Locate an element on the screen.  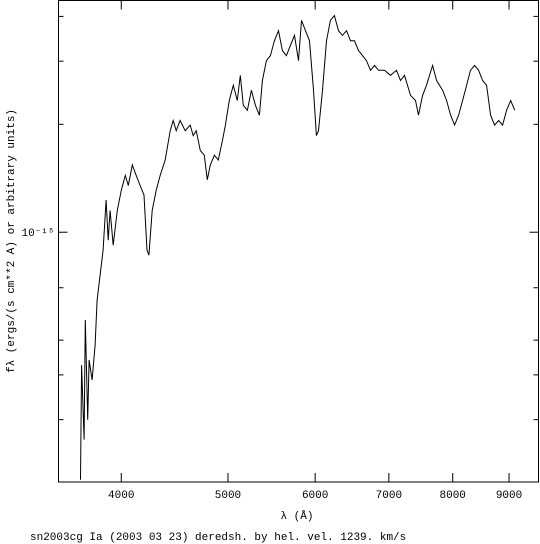
y-tick-label: 10⁻¹⁵ is located at coordinates (37, 234).